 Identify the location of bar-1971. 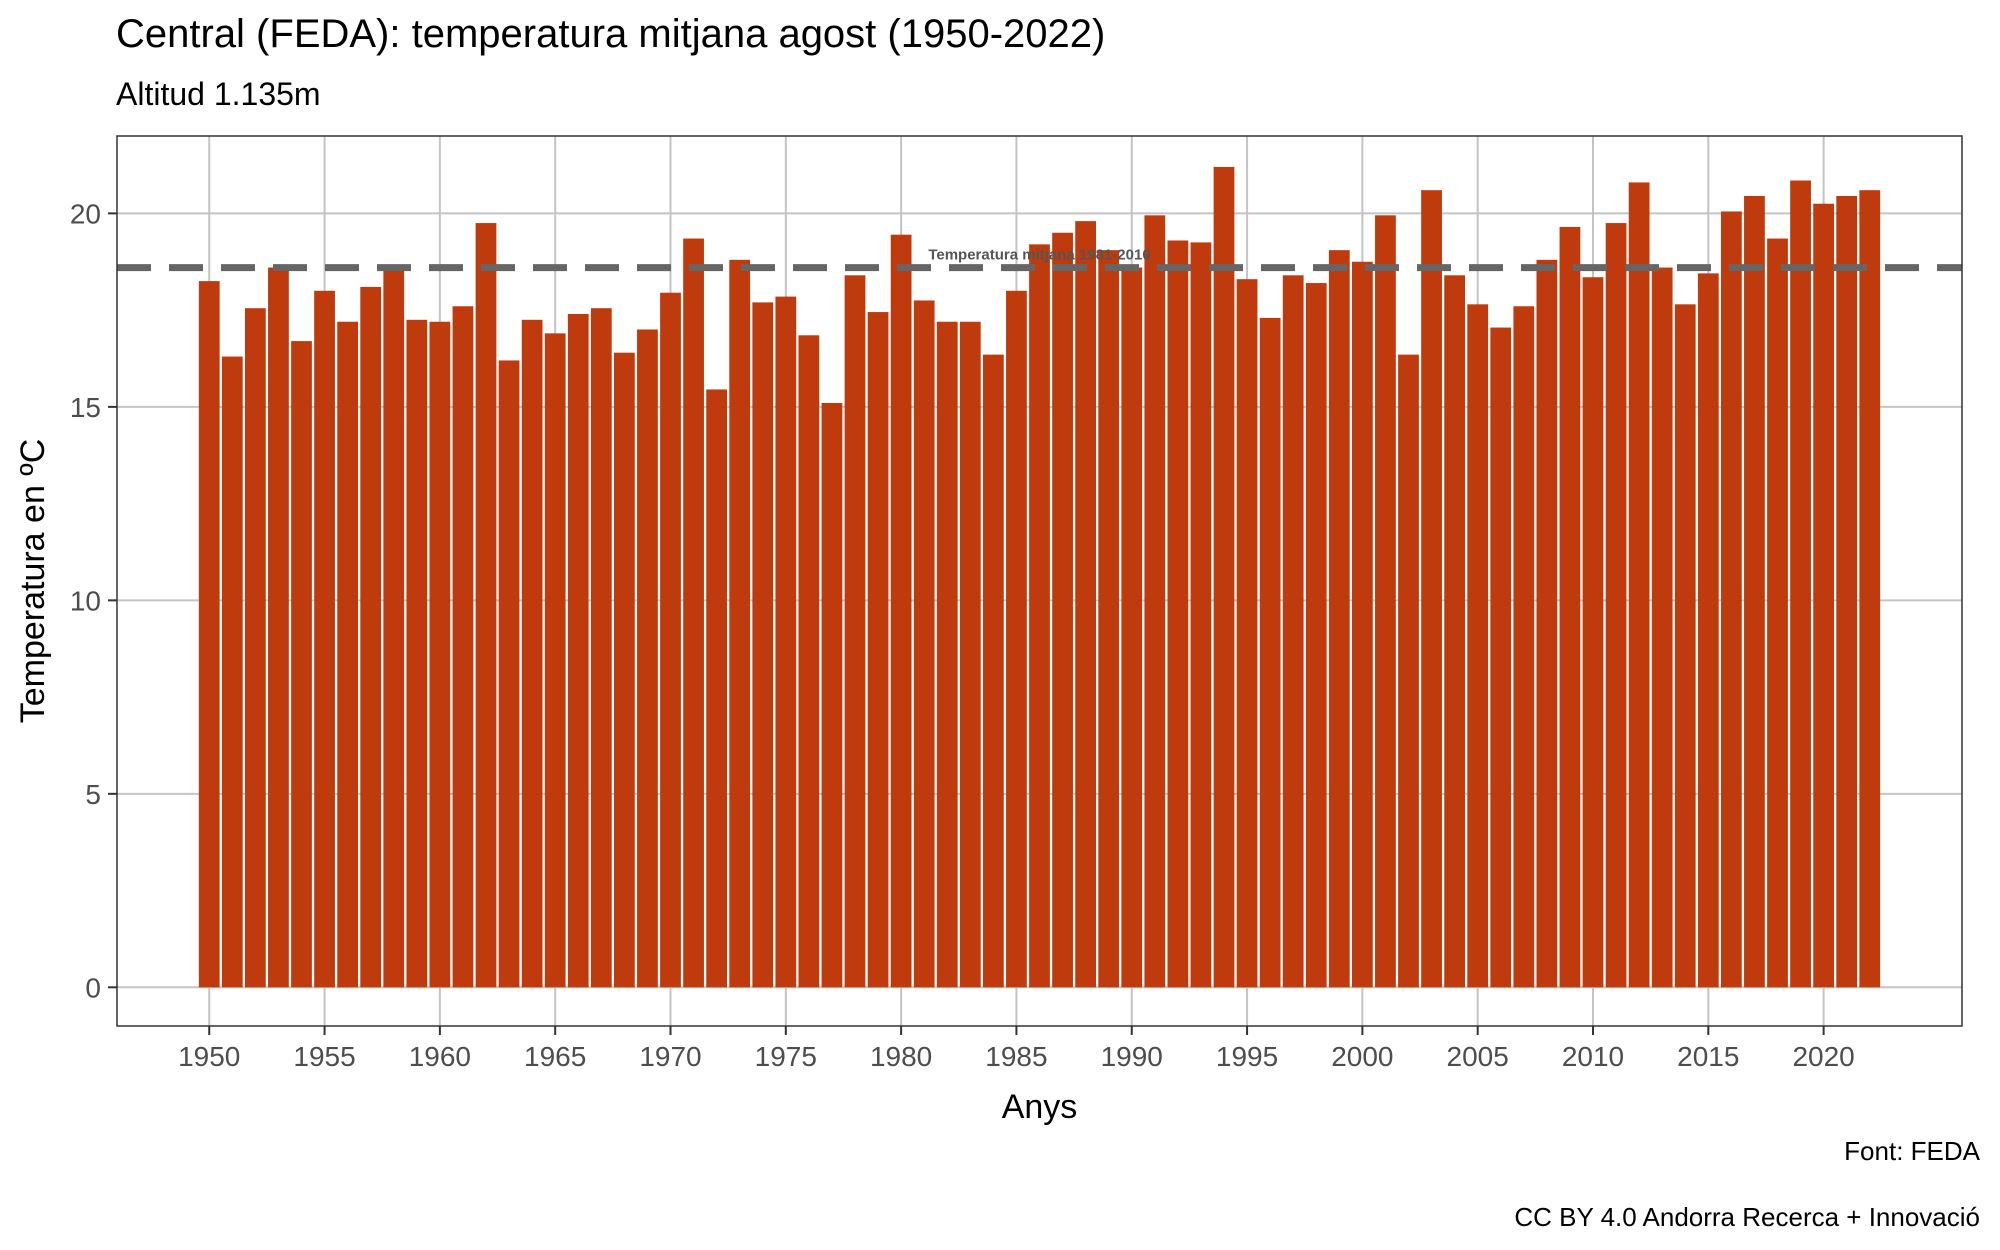
(693, 613).